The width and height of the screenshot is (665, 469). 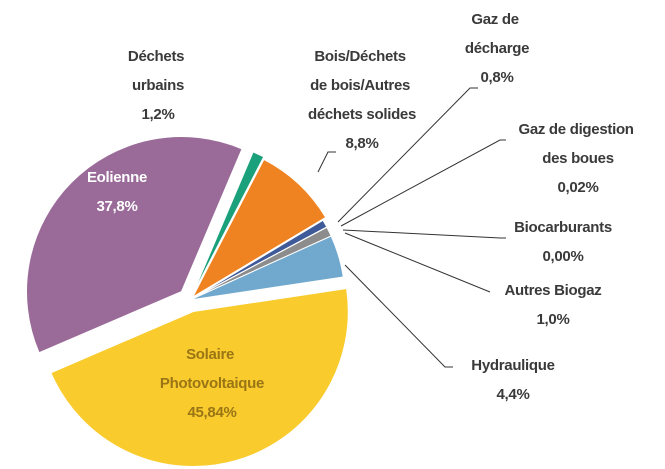 What do you see at coordinates (362, 143) in the screenshot?
I see `value-label: 8,8%` at bounding box center [362, 143].